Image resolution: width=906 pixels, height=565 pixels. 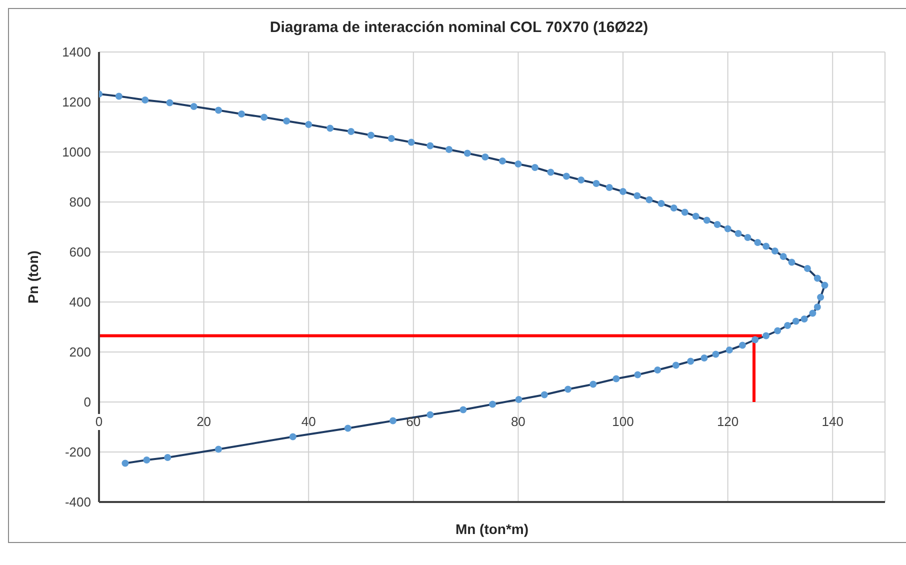 I want to click on x-tick-label: 40, so click(x=308, y=421).